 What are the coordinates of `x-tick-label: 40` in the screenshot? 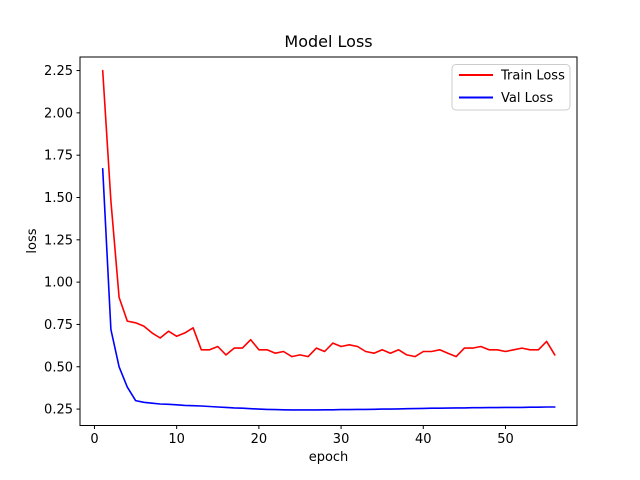 It's located at (423, 439).